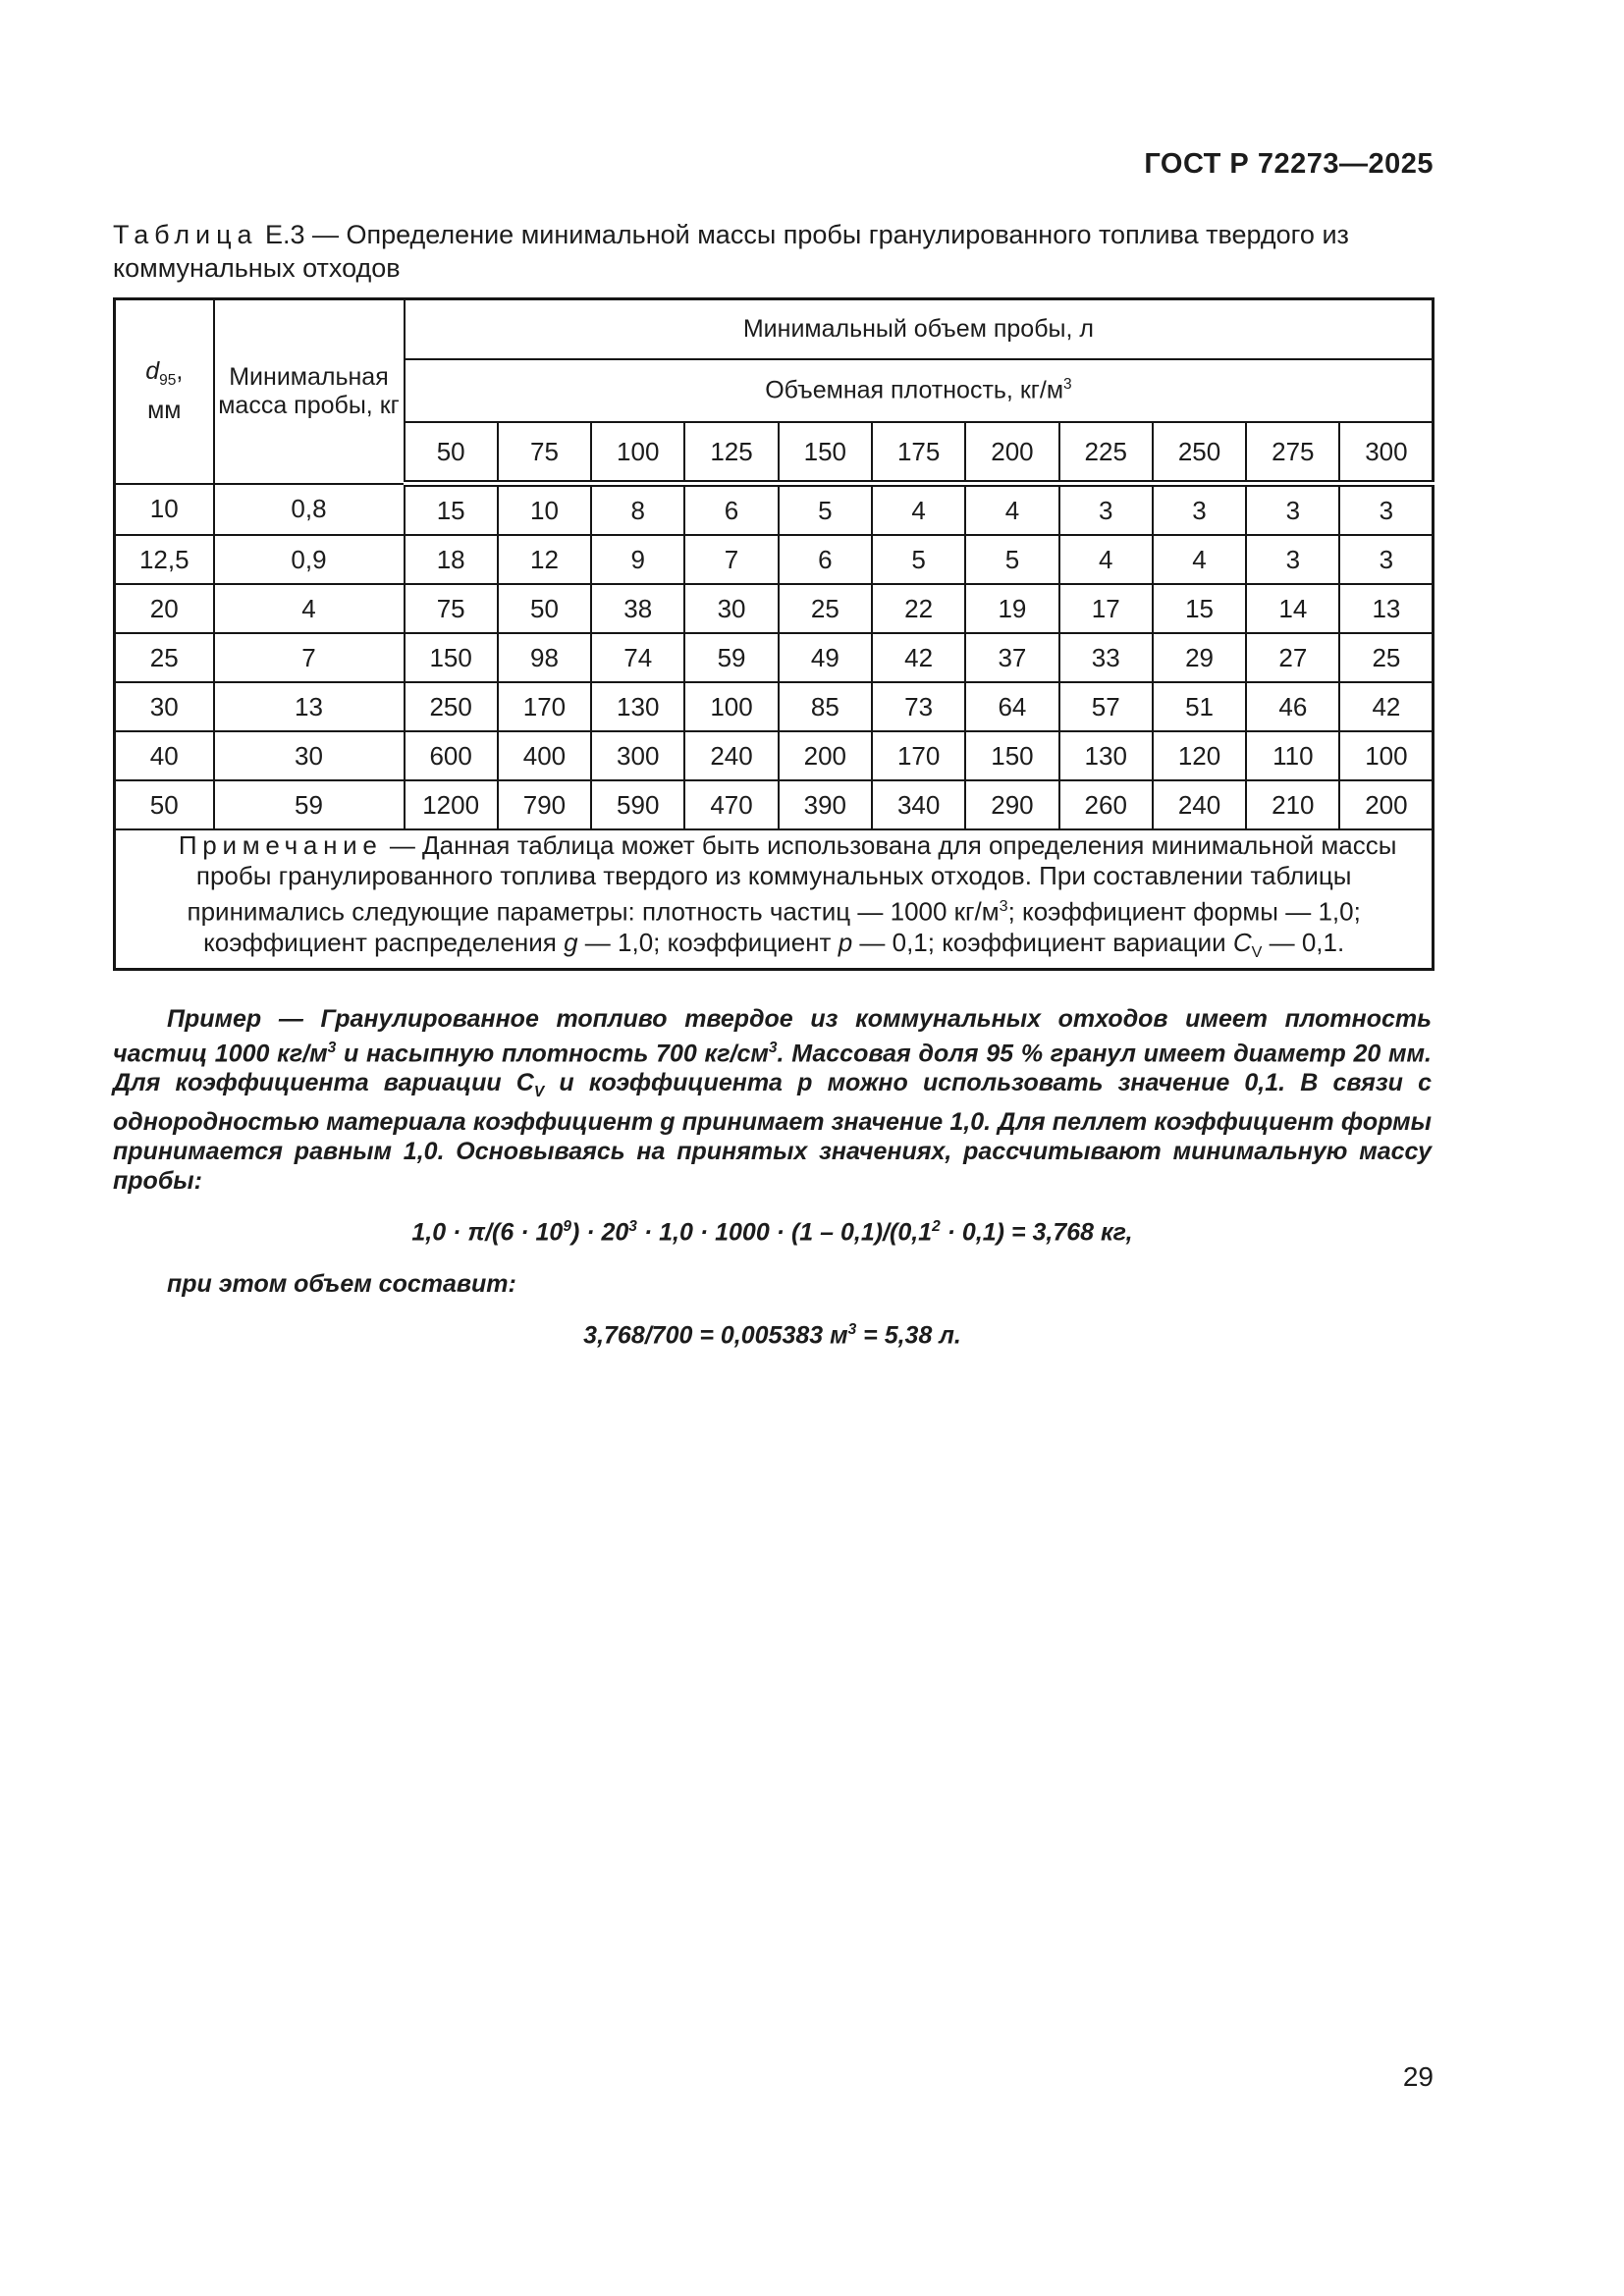 The image size is (1624, 2296). What do you see at coordinates (774, 755) in the screenshot?
I see `table-row: 40 30 600 400 300 240 200 170 150 130 120 110 100` at bounding box center [774, 755].